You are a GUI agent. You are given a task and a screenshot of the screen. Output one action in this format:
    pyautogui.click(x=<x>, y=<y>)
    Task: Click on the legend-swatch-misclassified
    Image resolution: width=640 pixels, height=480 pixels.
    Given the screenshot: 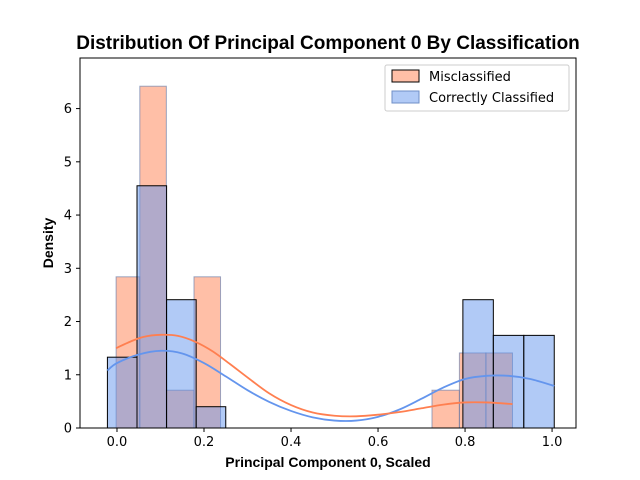 What is the action you would take?
    pyautogui.click(x=405, y=76)
    